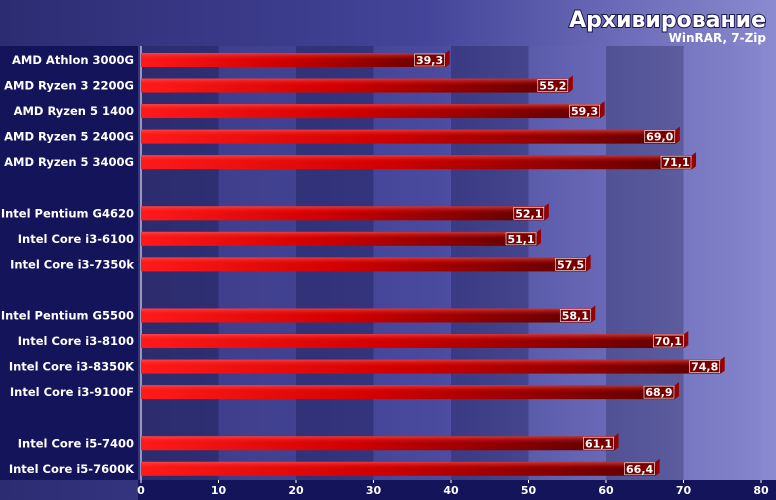 The image size is (776, 500). Describe the element at coordinates (74, 111) in the screenshot. I see `category-label: AMD Ryzen 5 1400` at that location.